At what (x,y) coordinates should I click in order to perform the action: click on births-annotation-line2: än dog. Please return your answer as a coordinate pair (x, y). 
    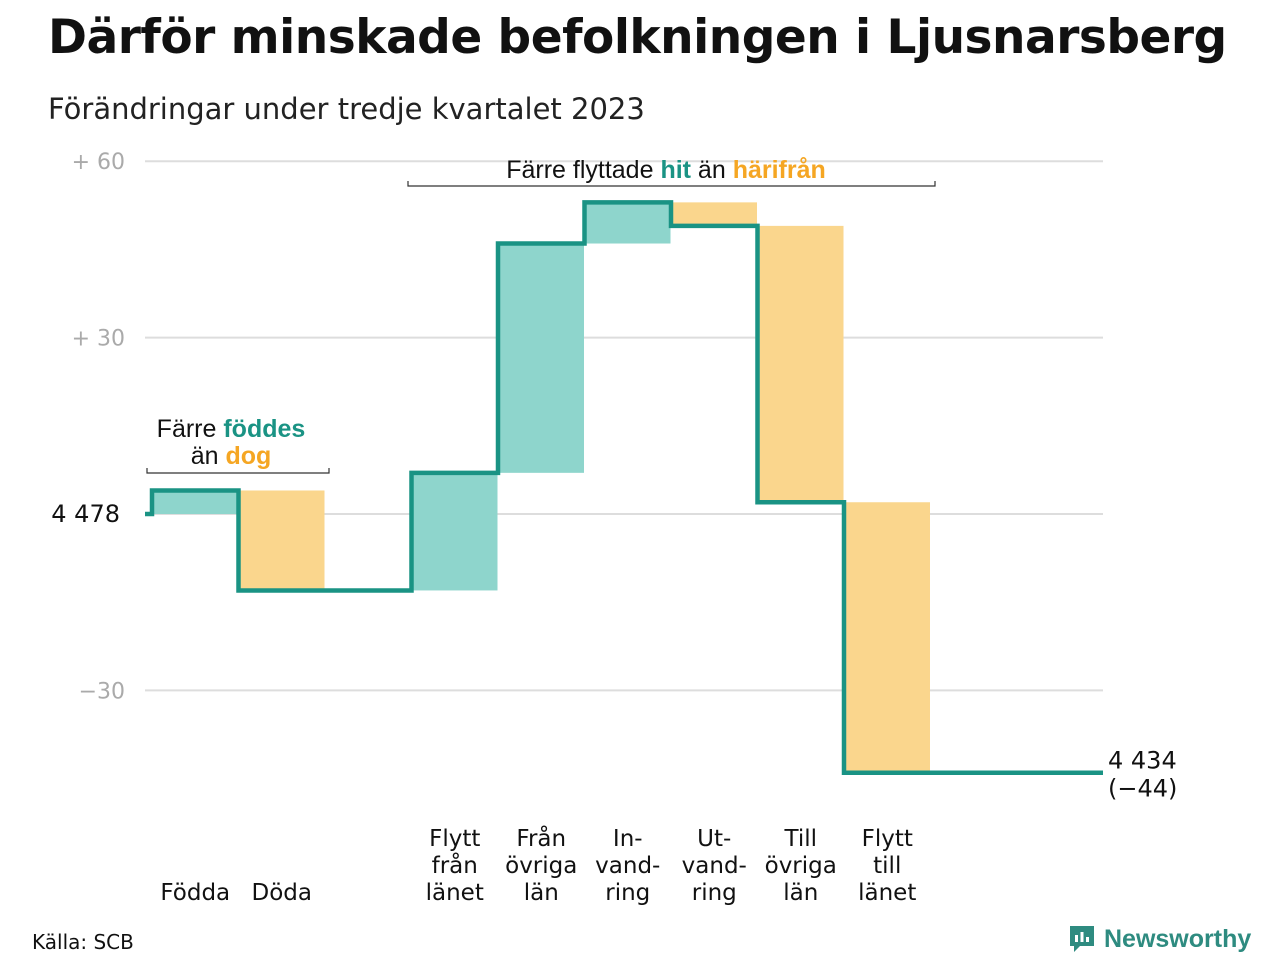
    Looking at the image, I should click on (231, 456).